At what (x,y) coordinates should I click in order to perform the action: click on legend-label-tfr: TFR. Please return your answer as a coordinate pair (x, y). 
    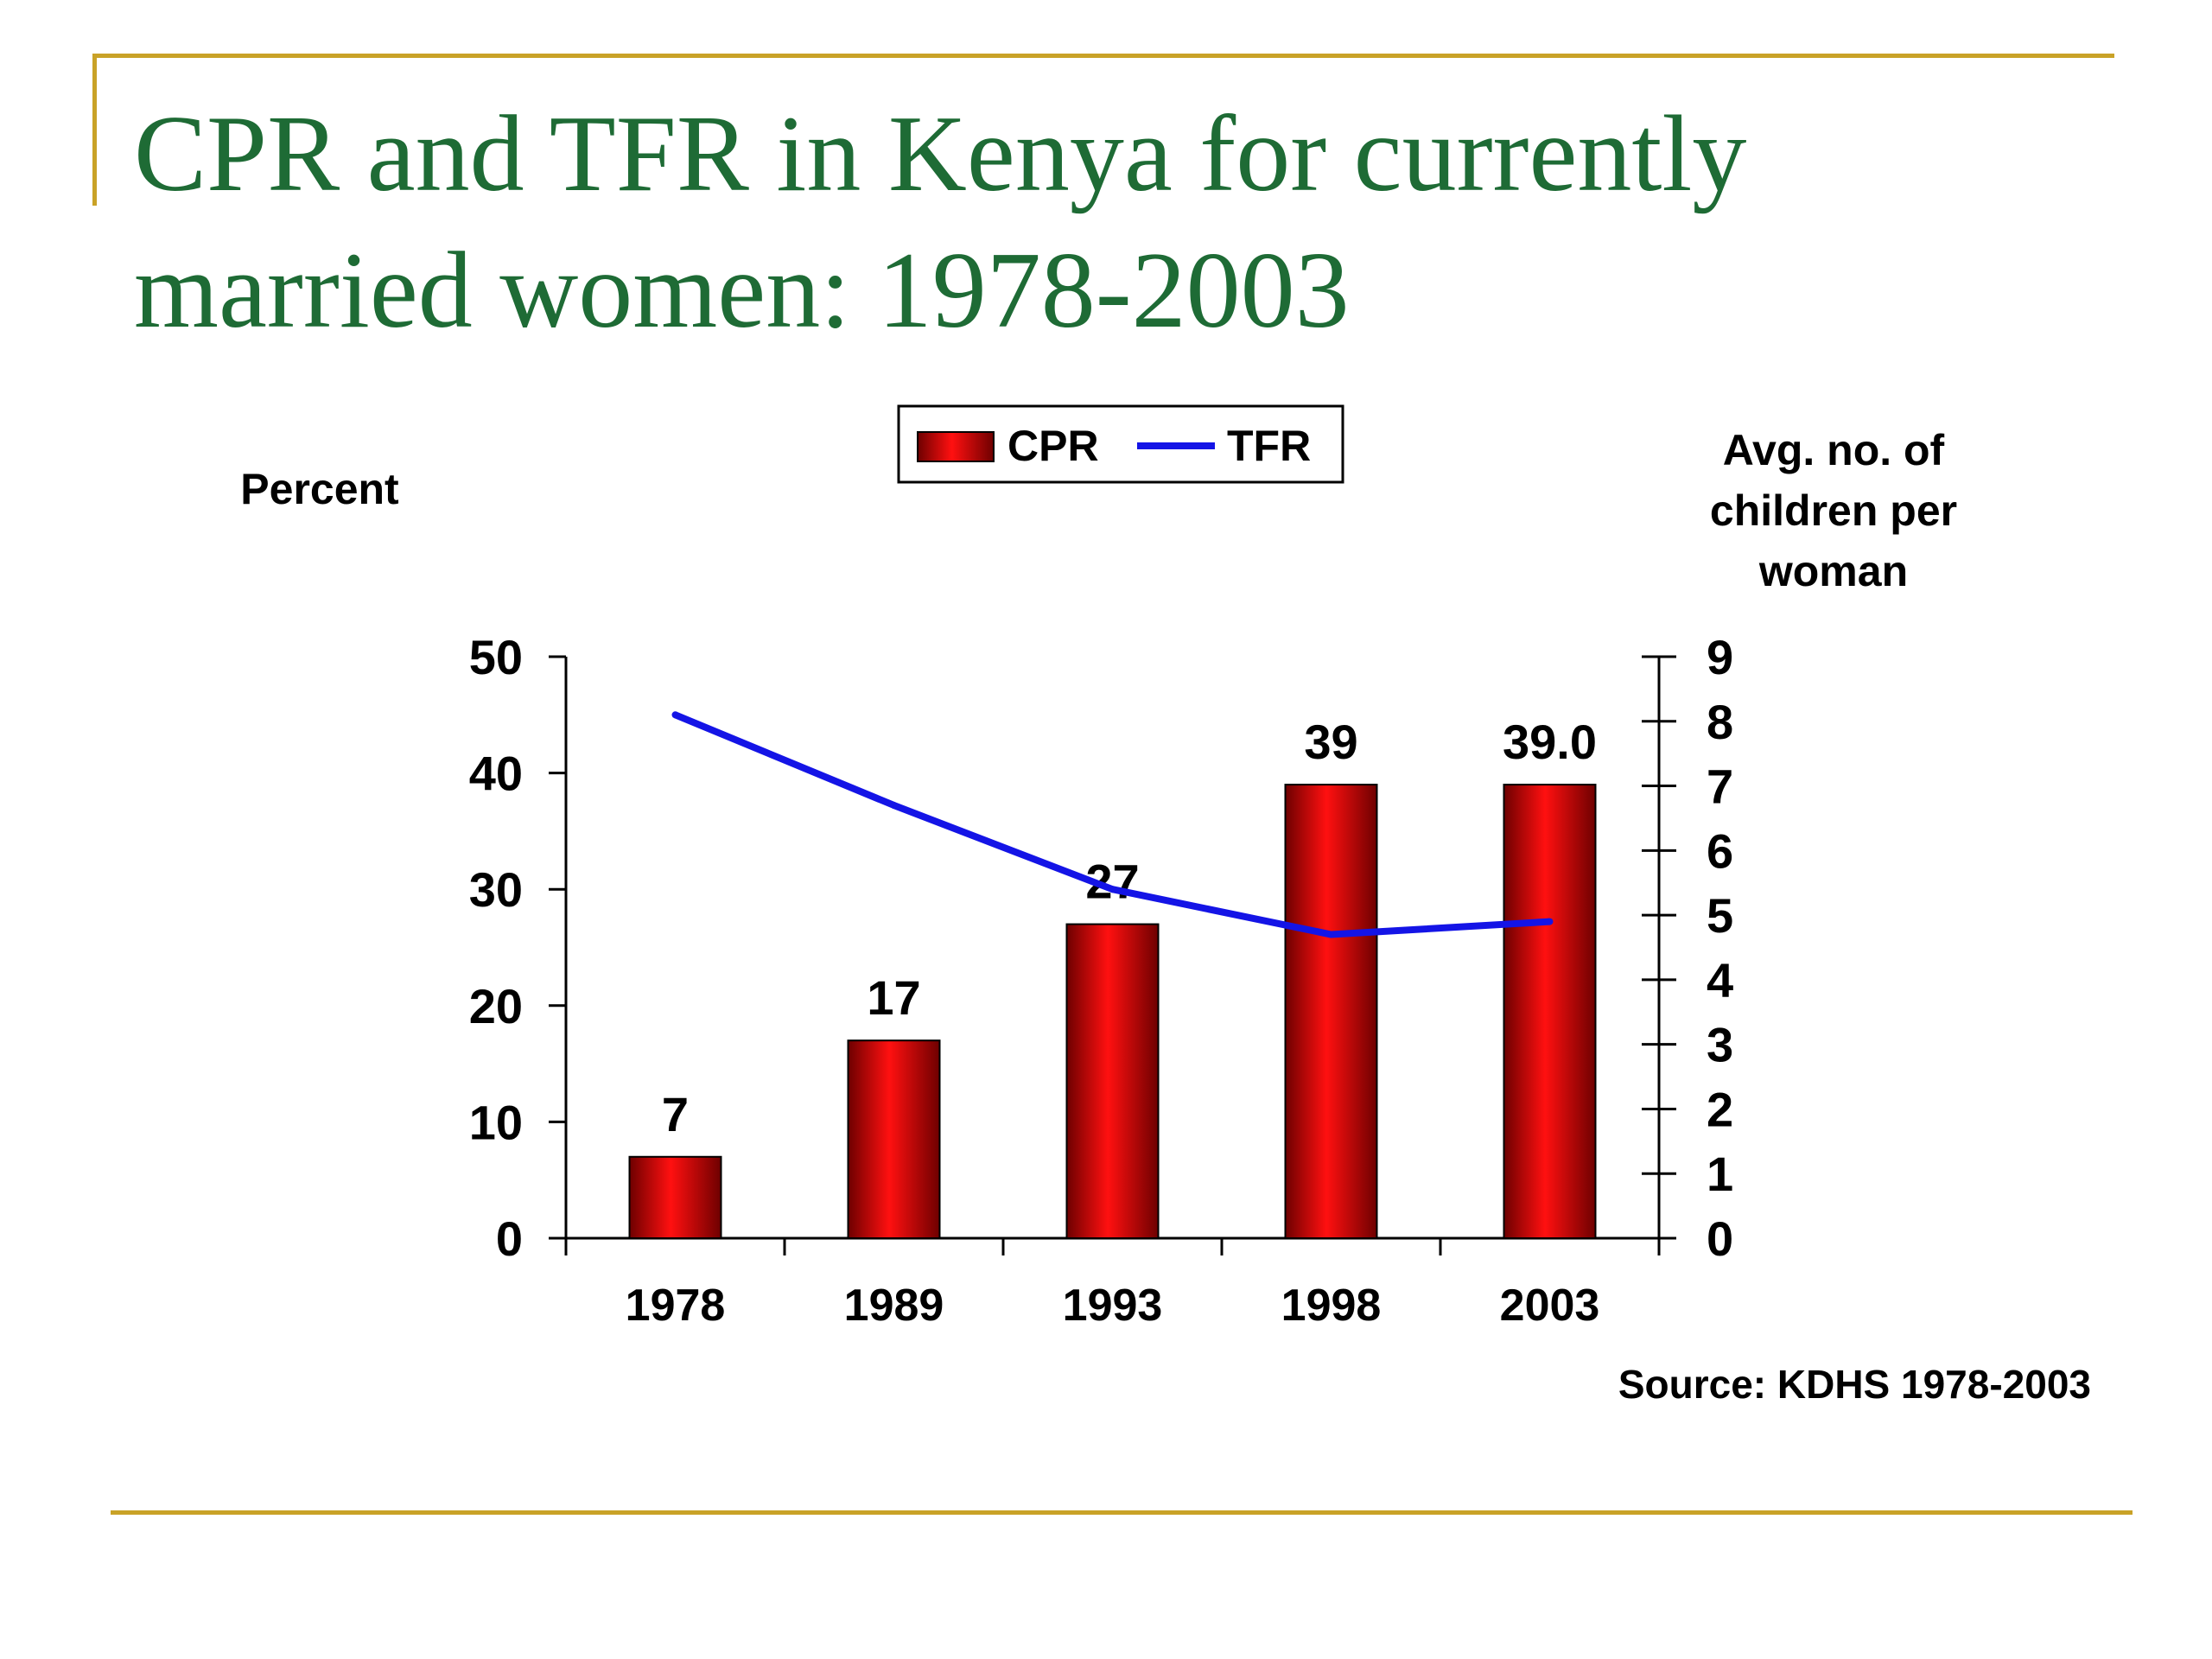
    Looking at the image, I should click on (1269, 446).